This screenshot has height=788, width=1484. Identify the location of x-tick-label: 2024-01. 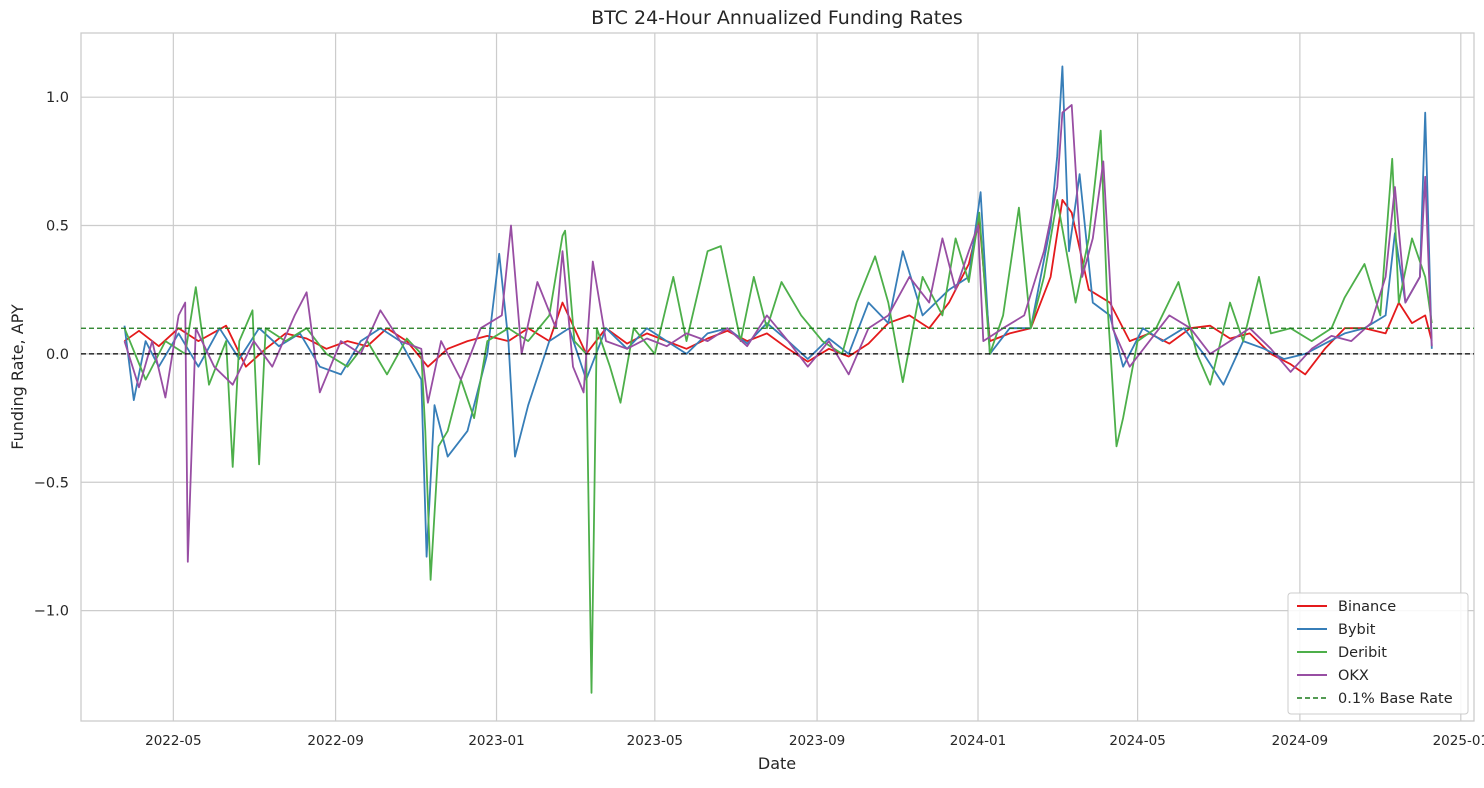
(978, 741).